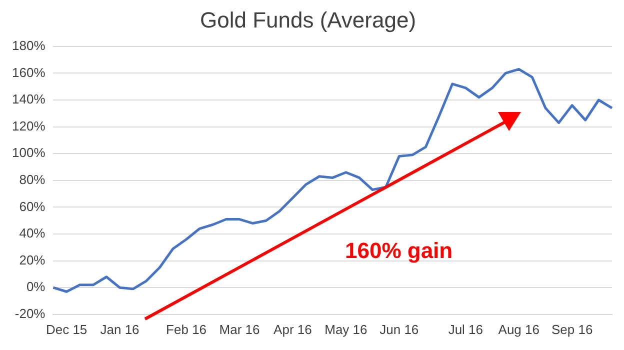 This screenshot has width=624, height=350. I want to click on x-tick-label: May 16, so click(346, 329).